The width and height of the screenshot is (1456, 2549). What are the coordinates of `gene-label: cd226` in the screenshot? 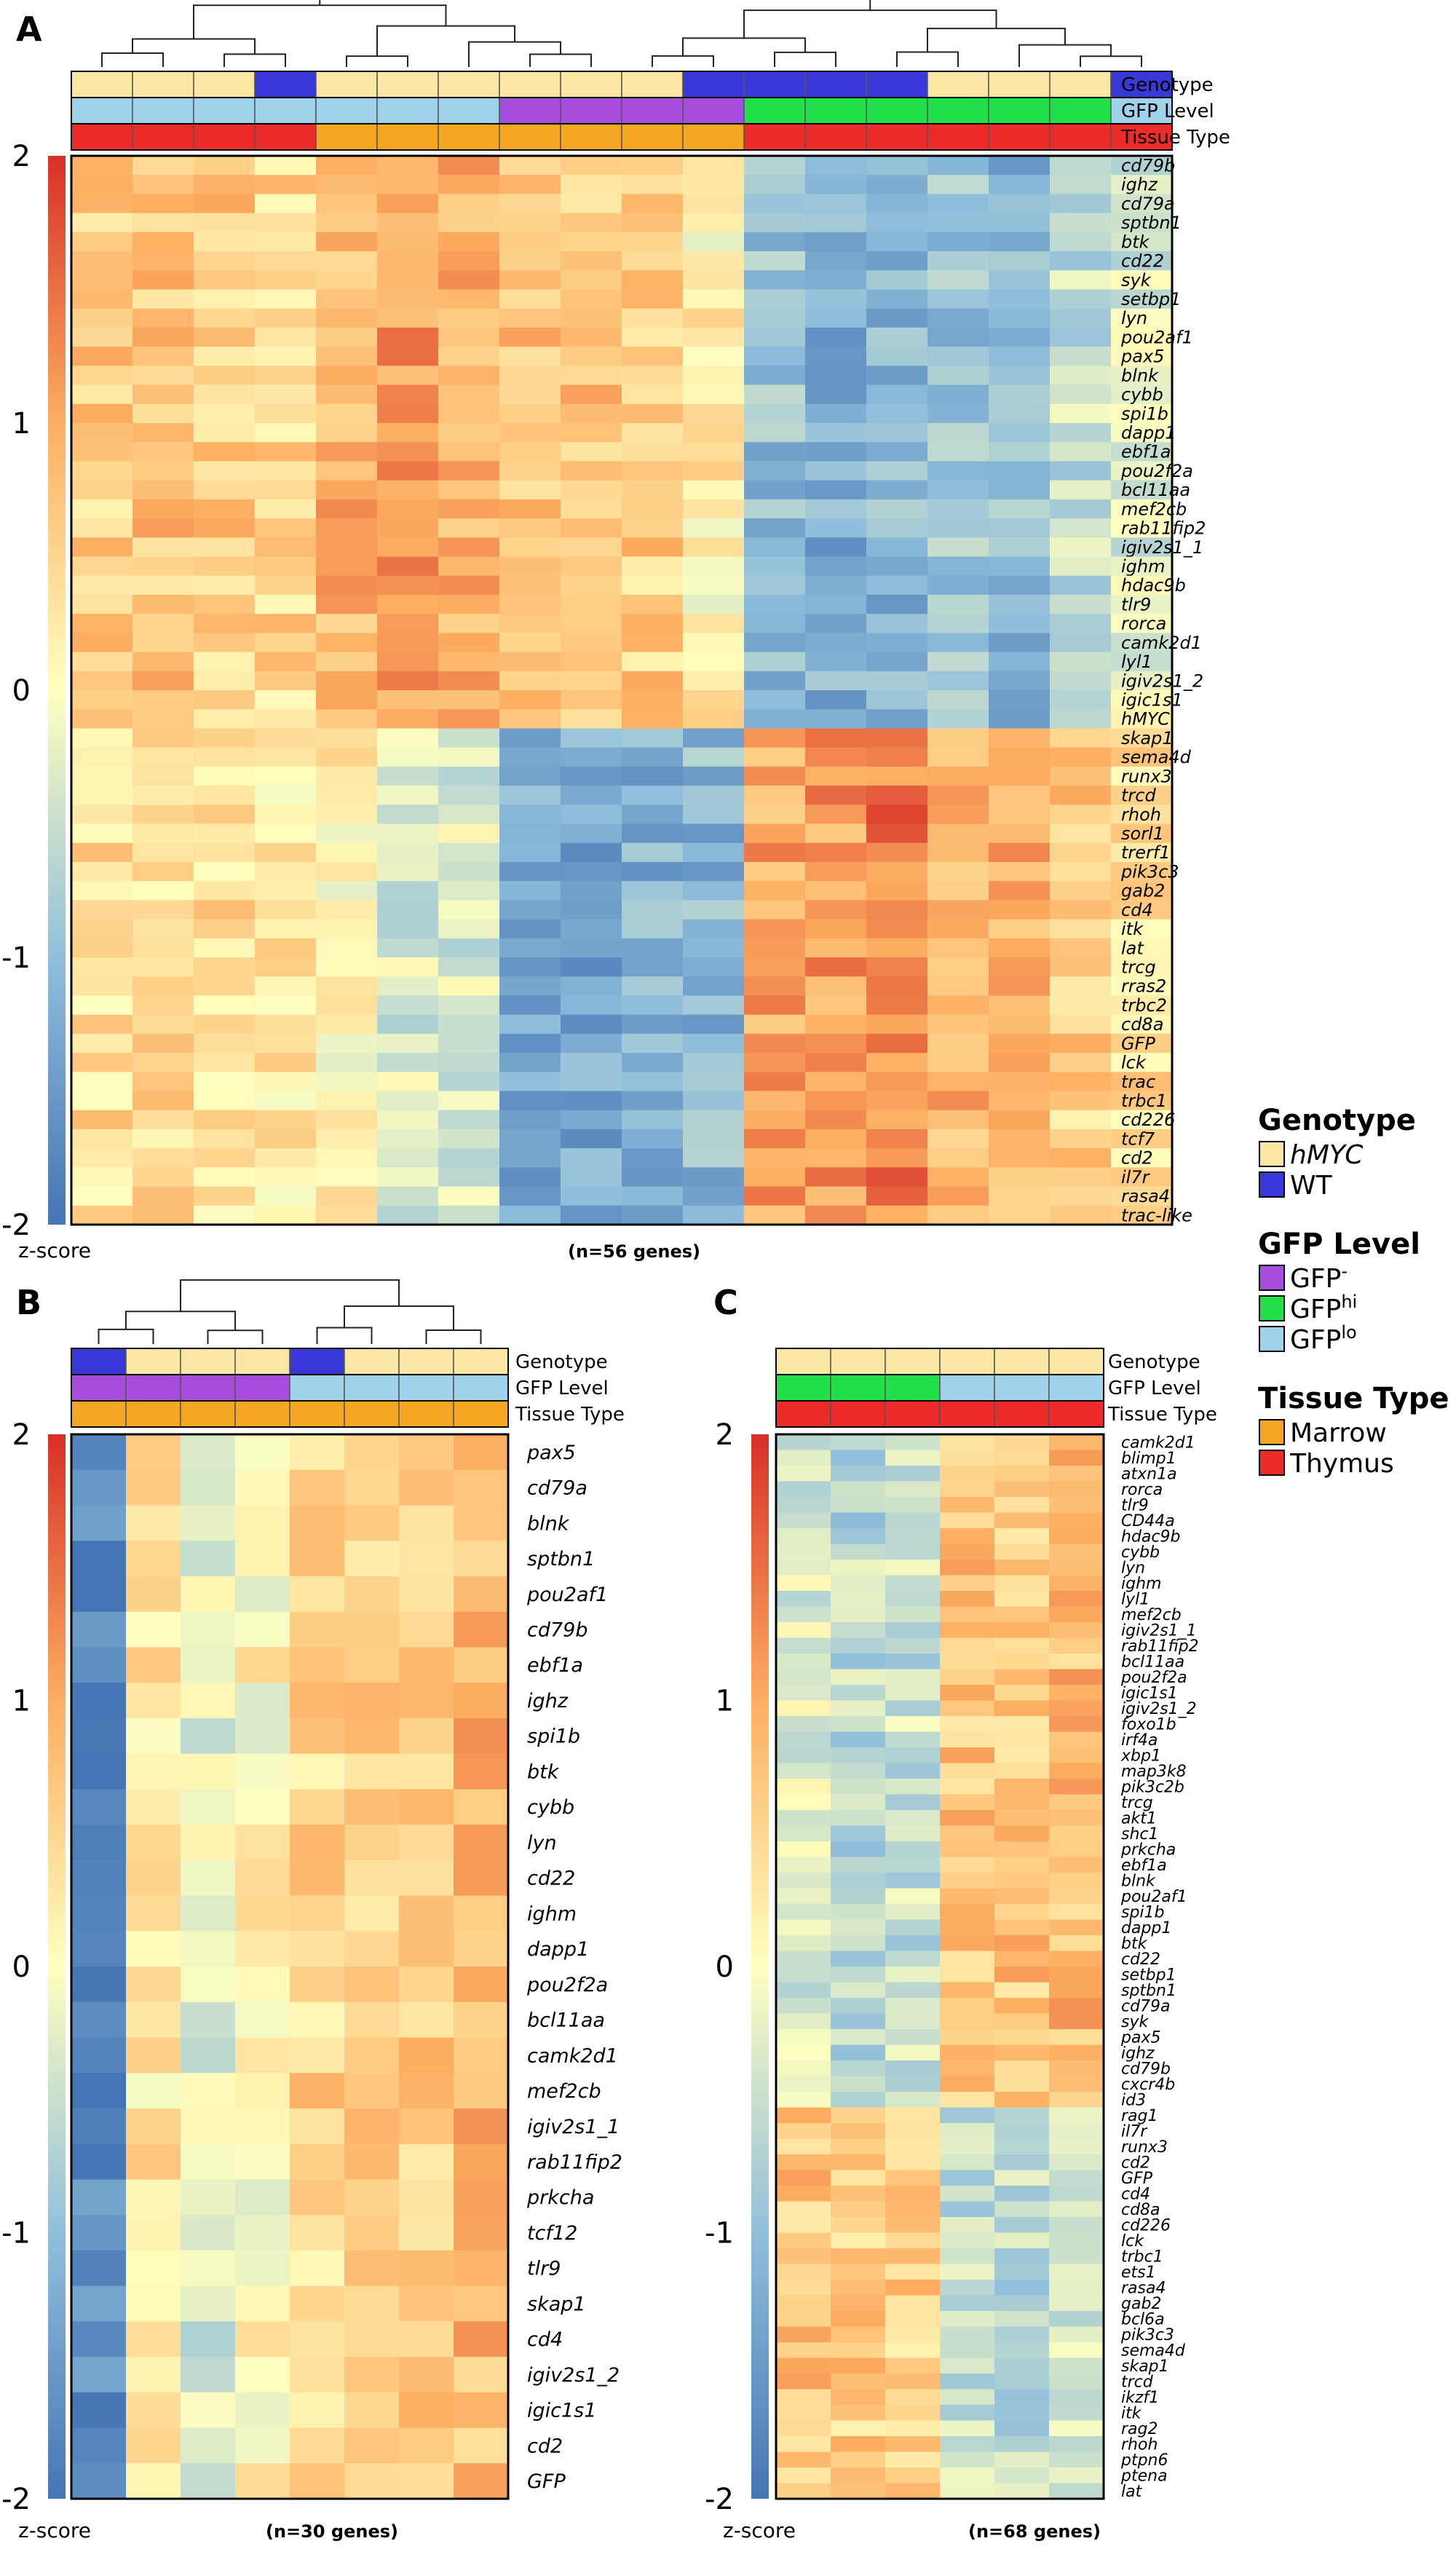 It's located at (1146, 2225).